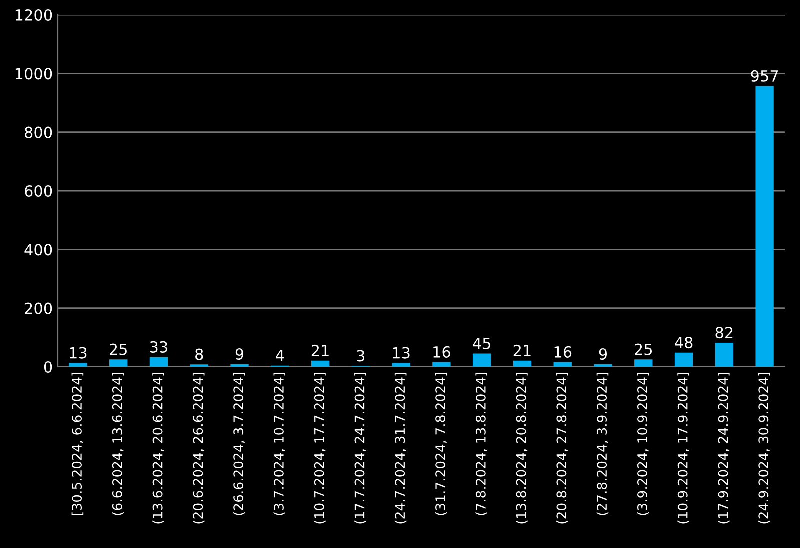 This screenshot has width=800, height=548. Describe the element at coordinates (38, 132) in the screenshot. I see `y-tick-label: 800` at that location.